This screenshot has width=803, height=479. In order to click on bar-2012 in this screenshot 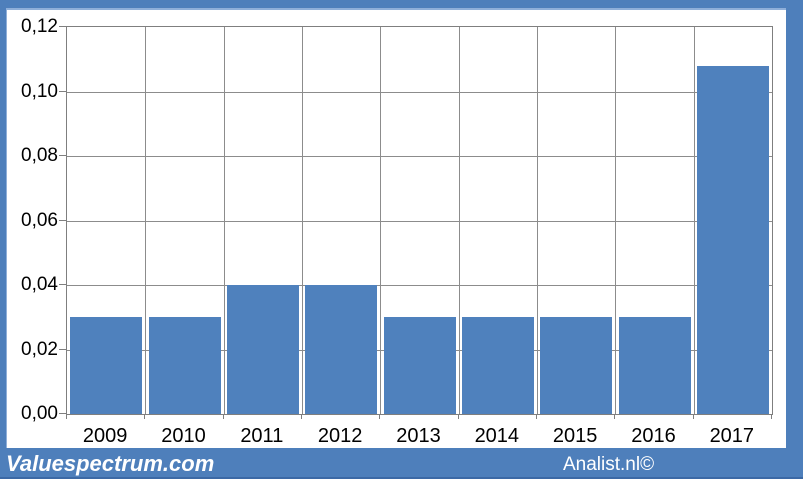, I will do `click(341, 349)`.